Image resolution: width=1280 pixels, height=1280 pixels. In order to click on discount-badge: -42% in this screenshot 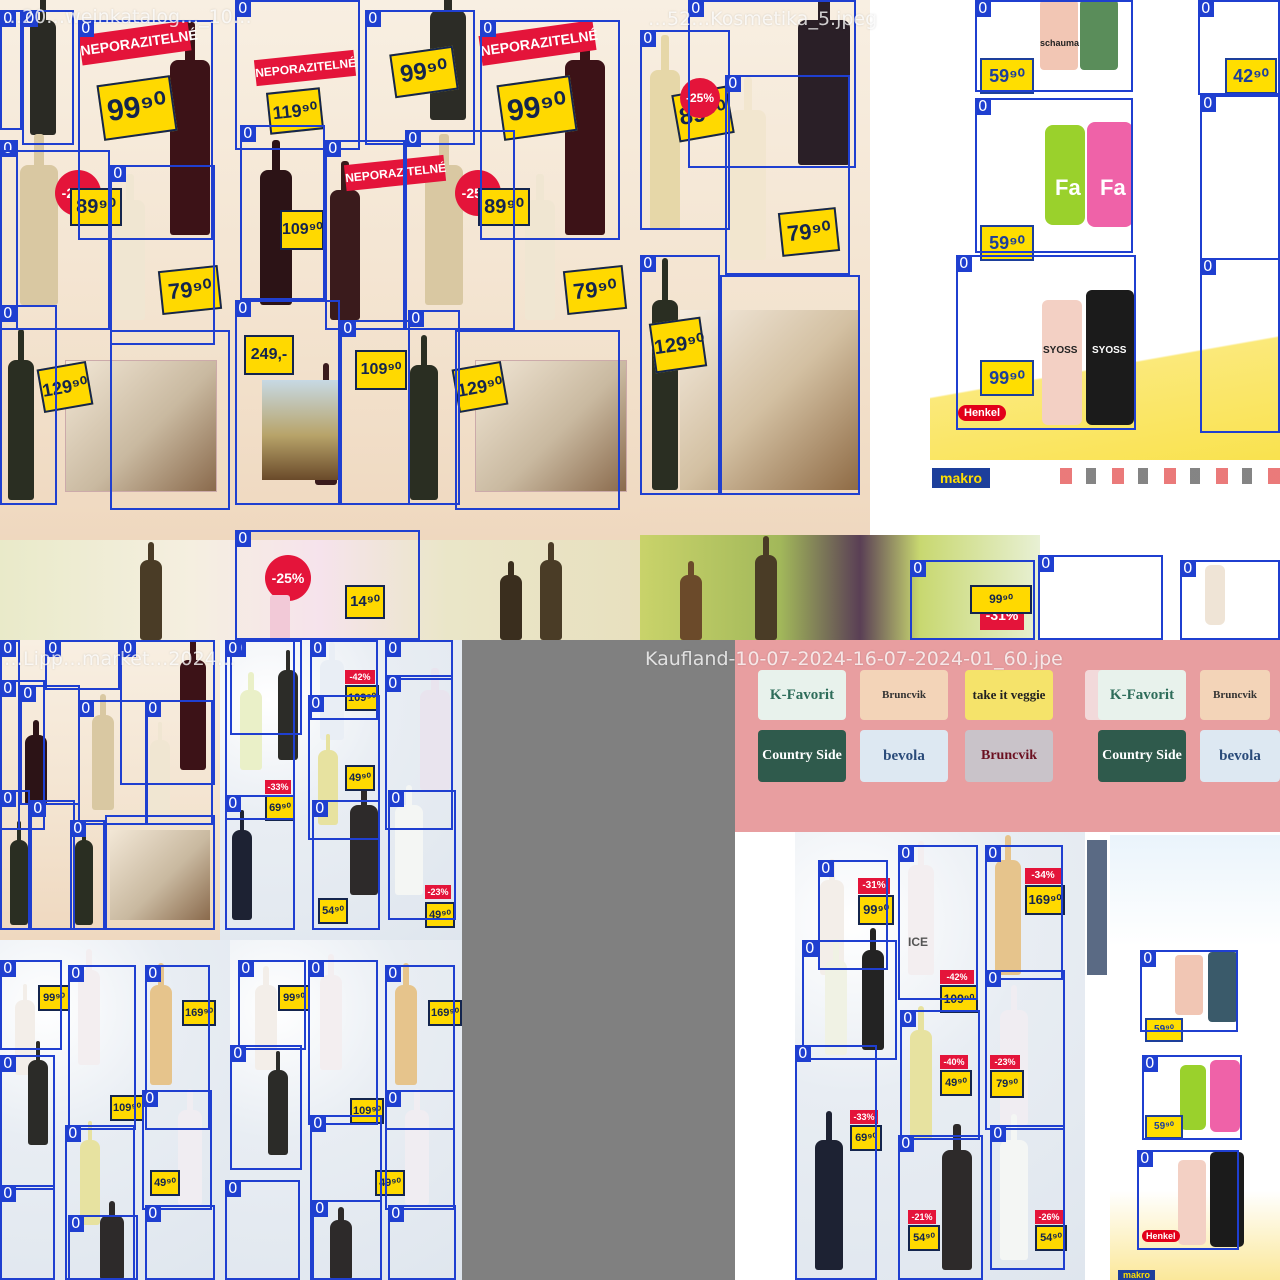, I will do `click(957, 977)`.